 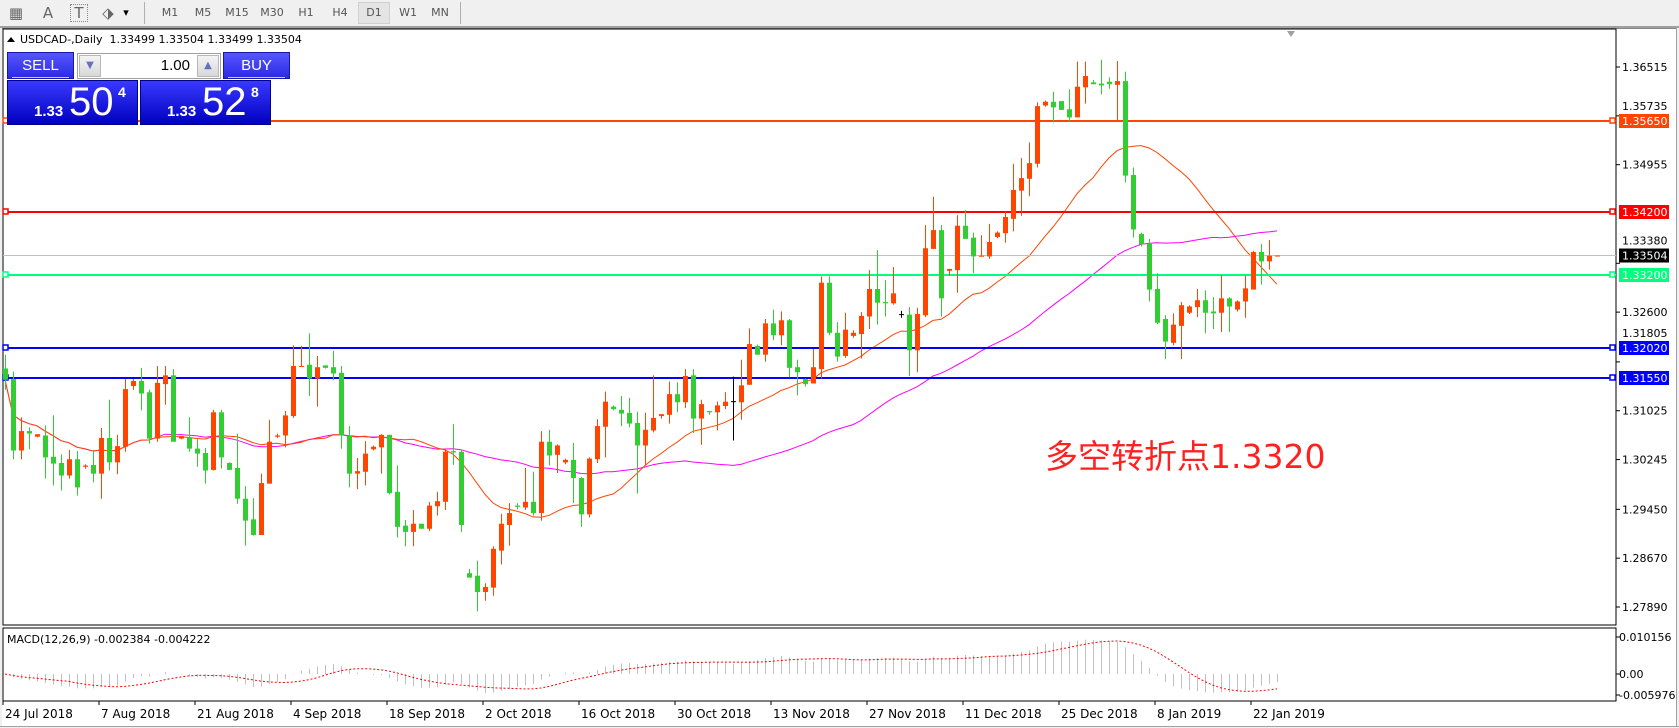 I want to click on period-m5-button: M5, so click(x=203, y=12).